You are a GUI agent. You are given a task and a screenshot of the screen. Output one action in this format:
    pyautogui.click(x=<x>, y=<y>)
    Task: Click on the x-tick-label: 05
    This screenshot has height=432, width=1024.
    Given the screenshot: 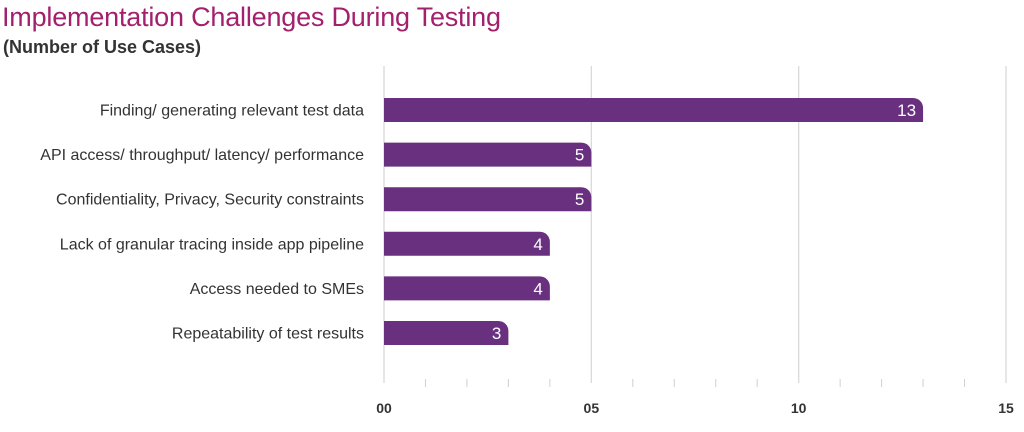 What is the action you would take?
    pyautogui.click(x=592, y=408)
    